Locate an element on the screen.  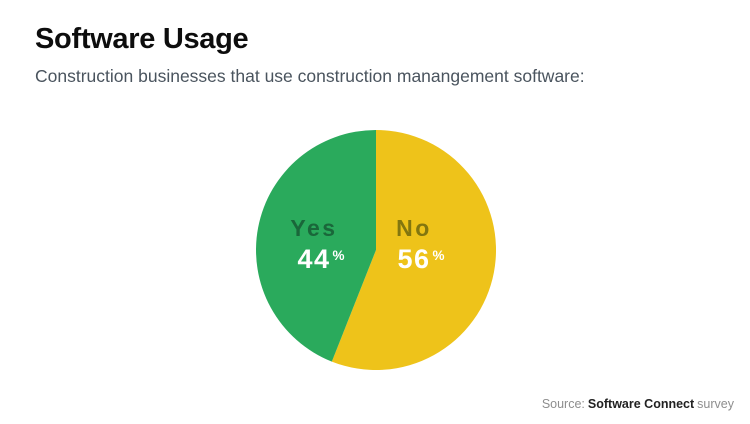
pie-slice-value-yes: 44% is located at coordinates (314, 259).